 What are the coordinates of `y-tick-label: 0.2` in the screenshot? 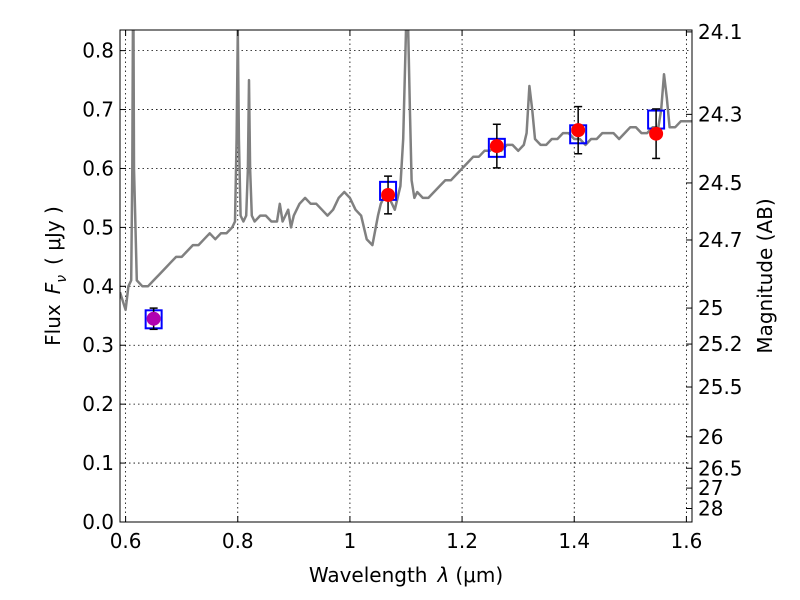 It's located at (98, 404).